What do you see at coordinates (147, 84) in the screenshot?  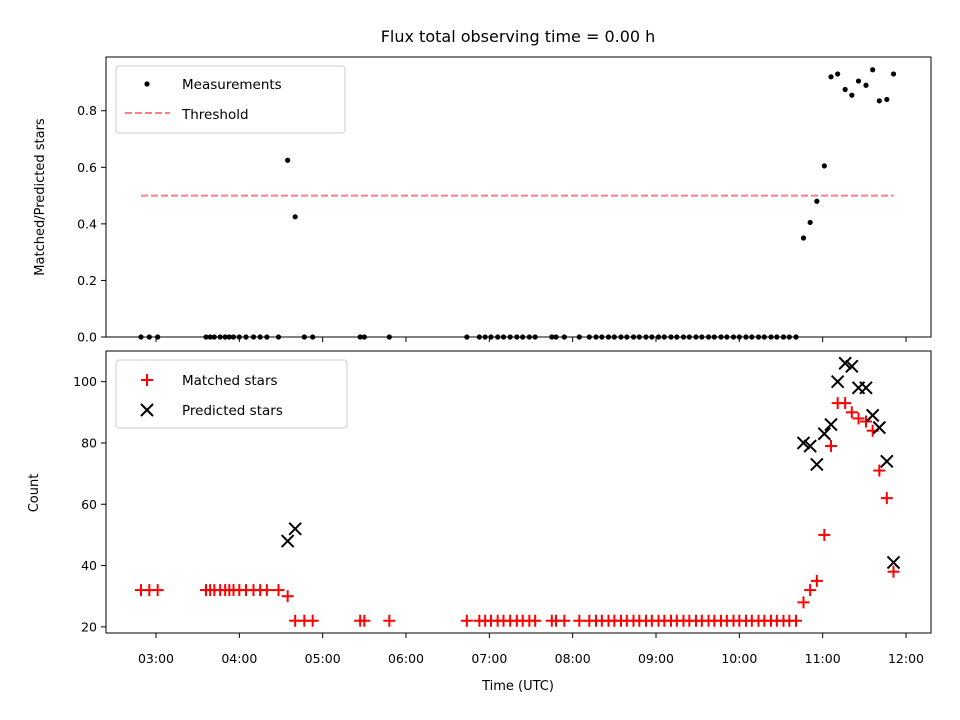 I see `legend-measurements-marker` at bounding box center [147, 84].